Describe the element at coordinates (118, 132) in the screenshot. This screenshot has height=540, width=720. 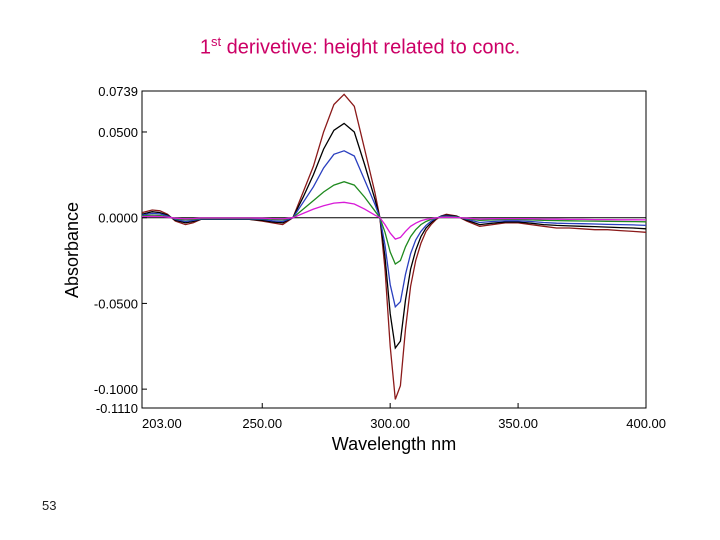
I see `y-tick-label: 0.0500` at that location.